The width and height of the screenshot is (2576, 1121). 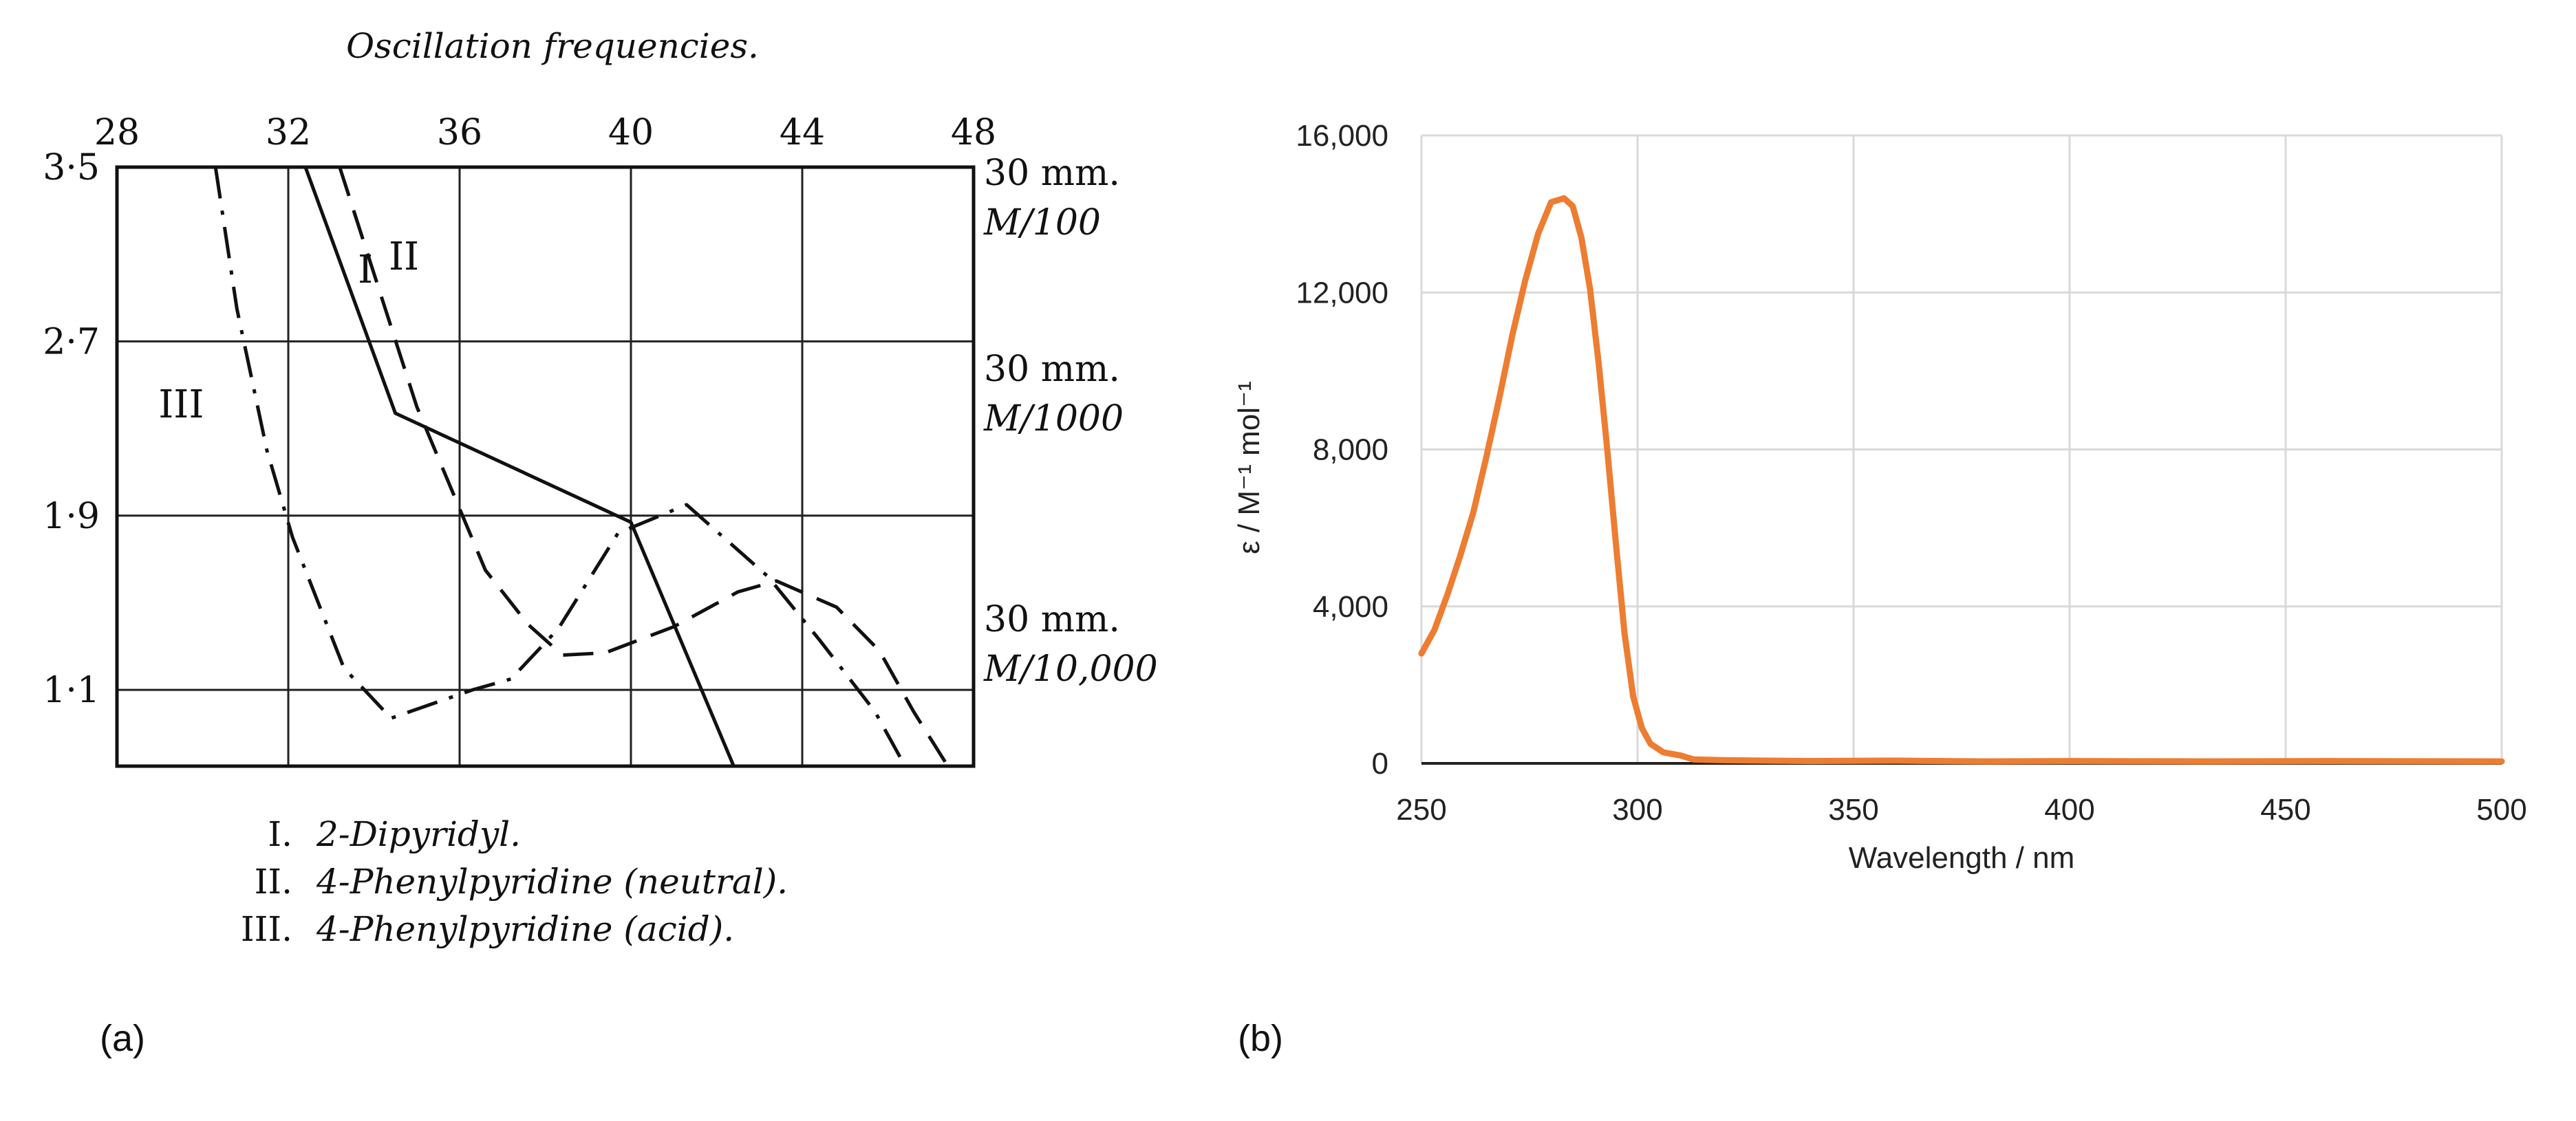 I want to click on panel-b-x-tick-label: 250, so click(x=1421, y=810).